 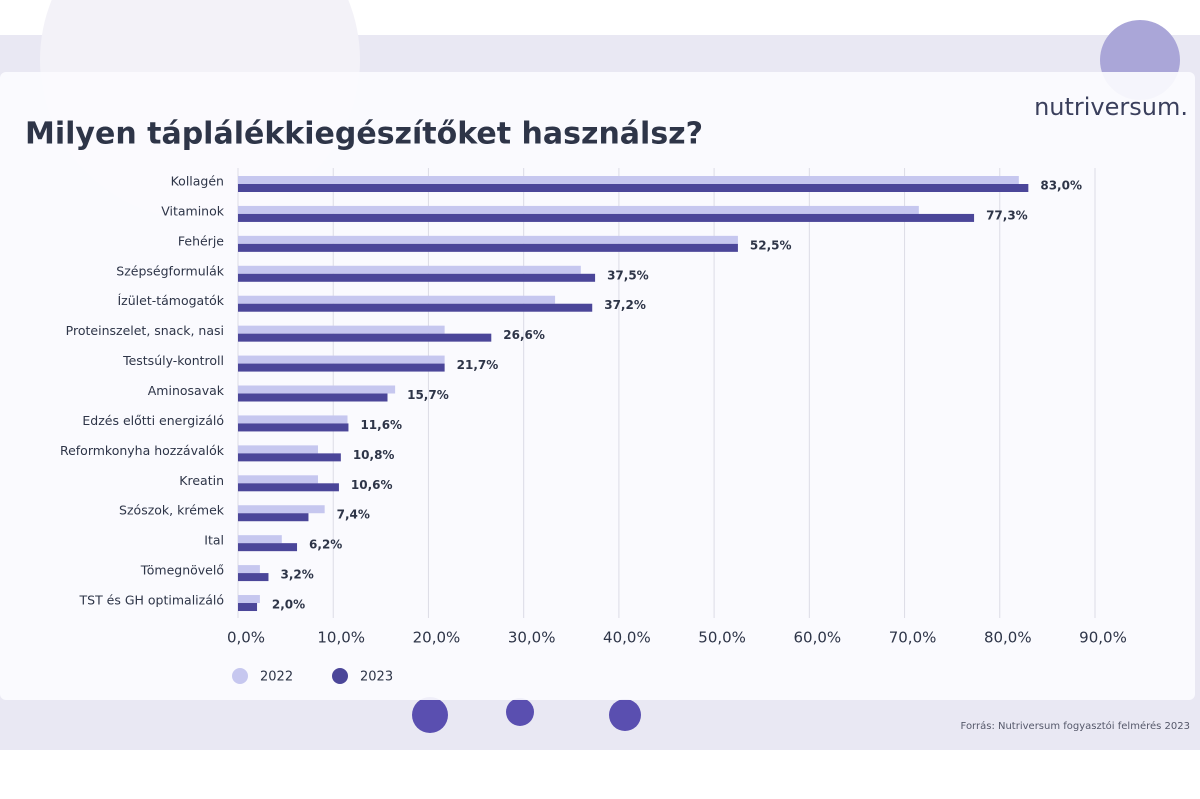 What do you see at coordinates (1103, 638) in the screenshot?
I see `x-tick-label: 90,0%` at bounding box center [1103, 638].